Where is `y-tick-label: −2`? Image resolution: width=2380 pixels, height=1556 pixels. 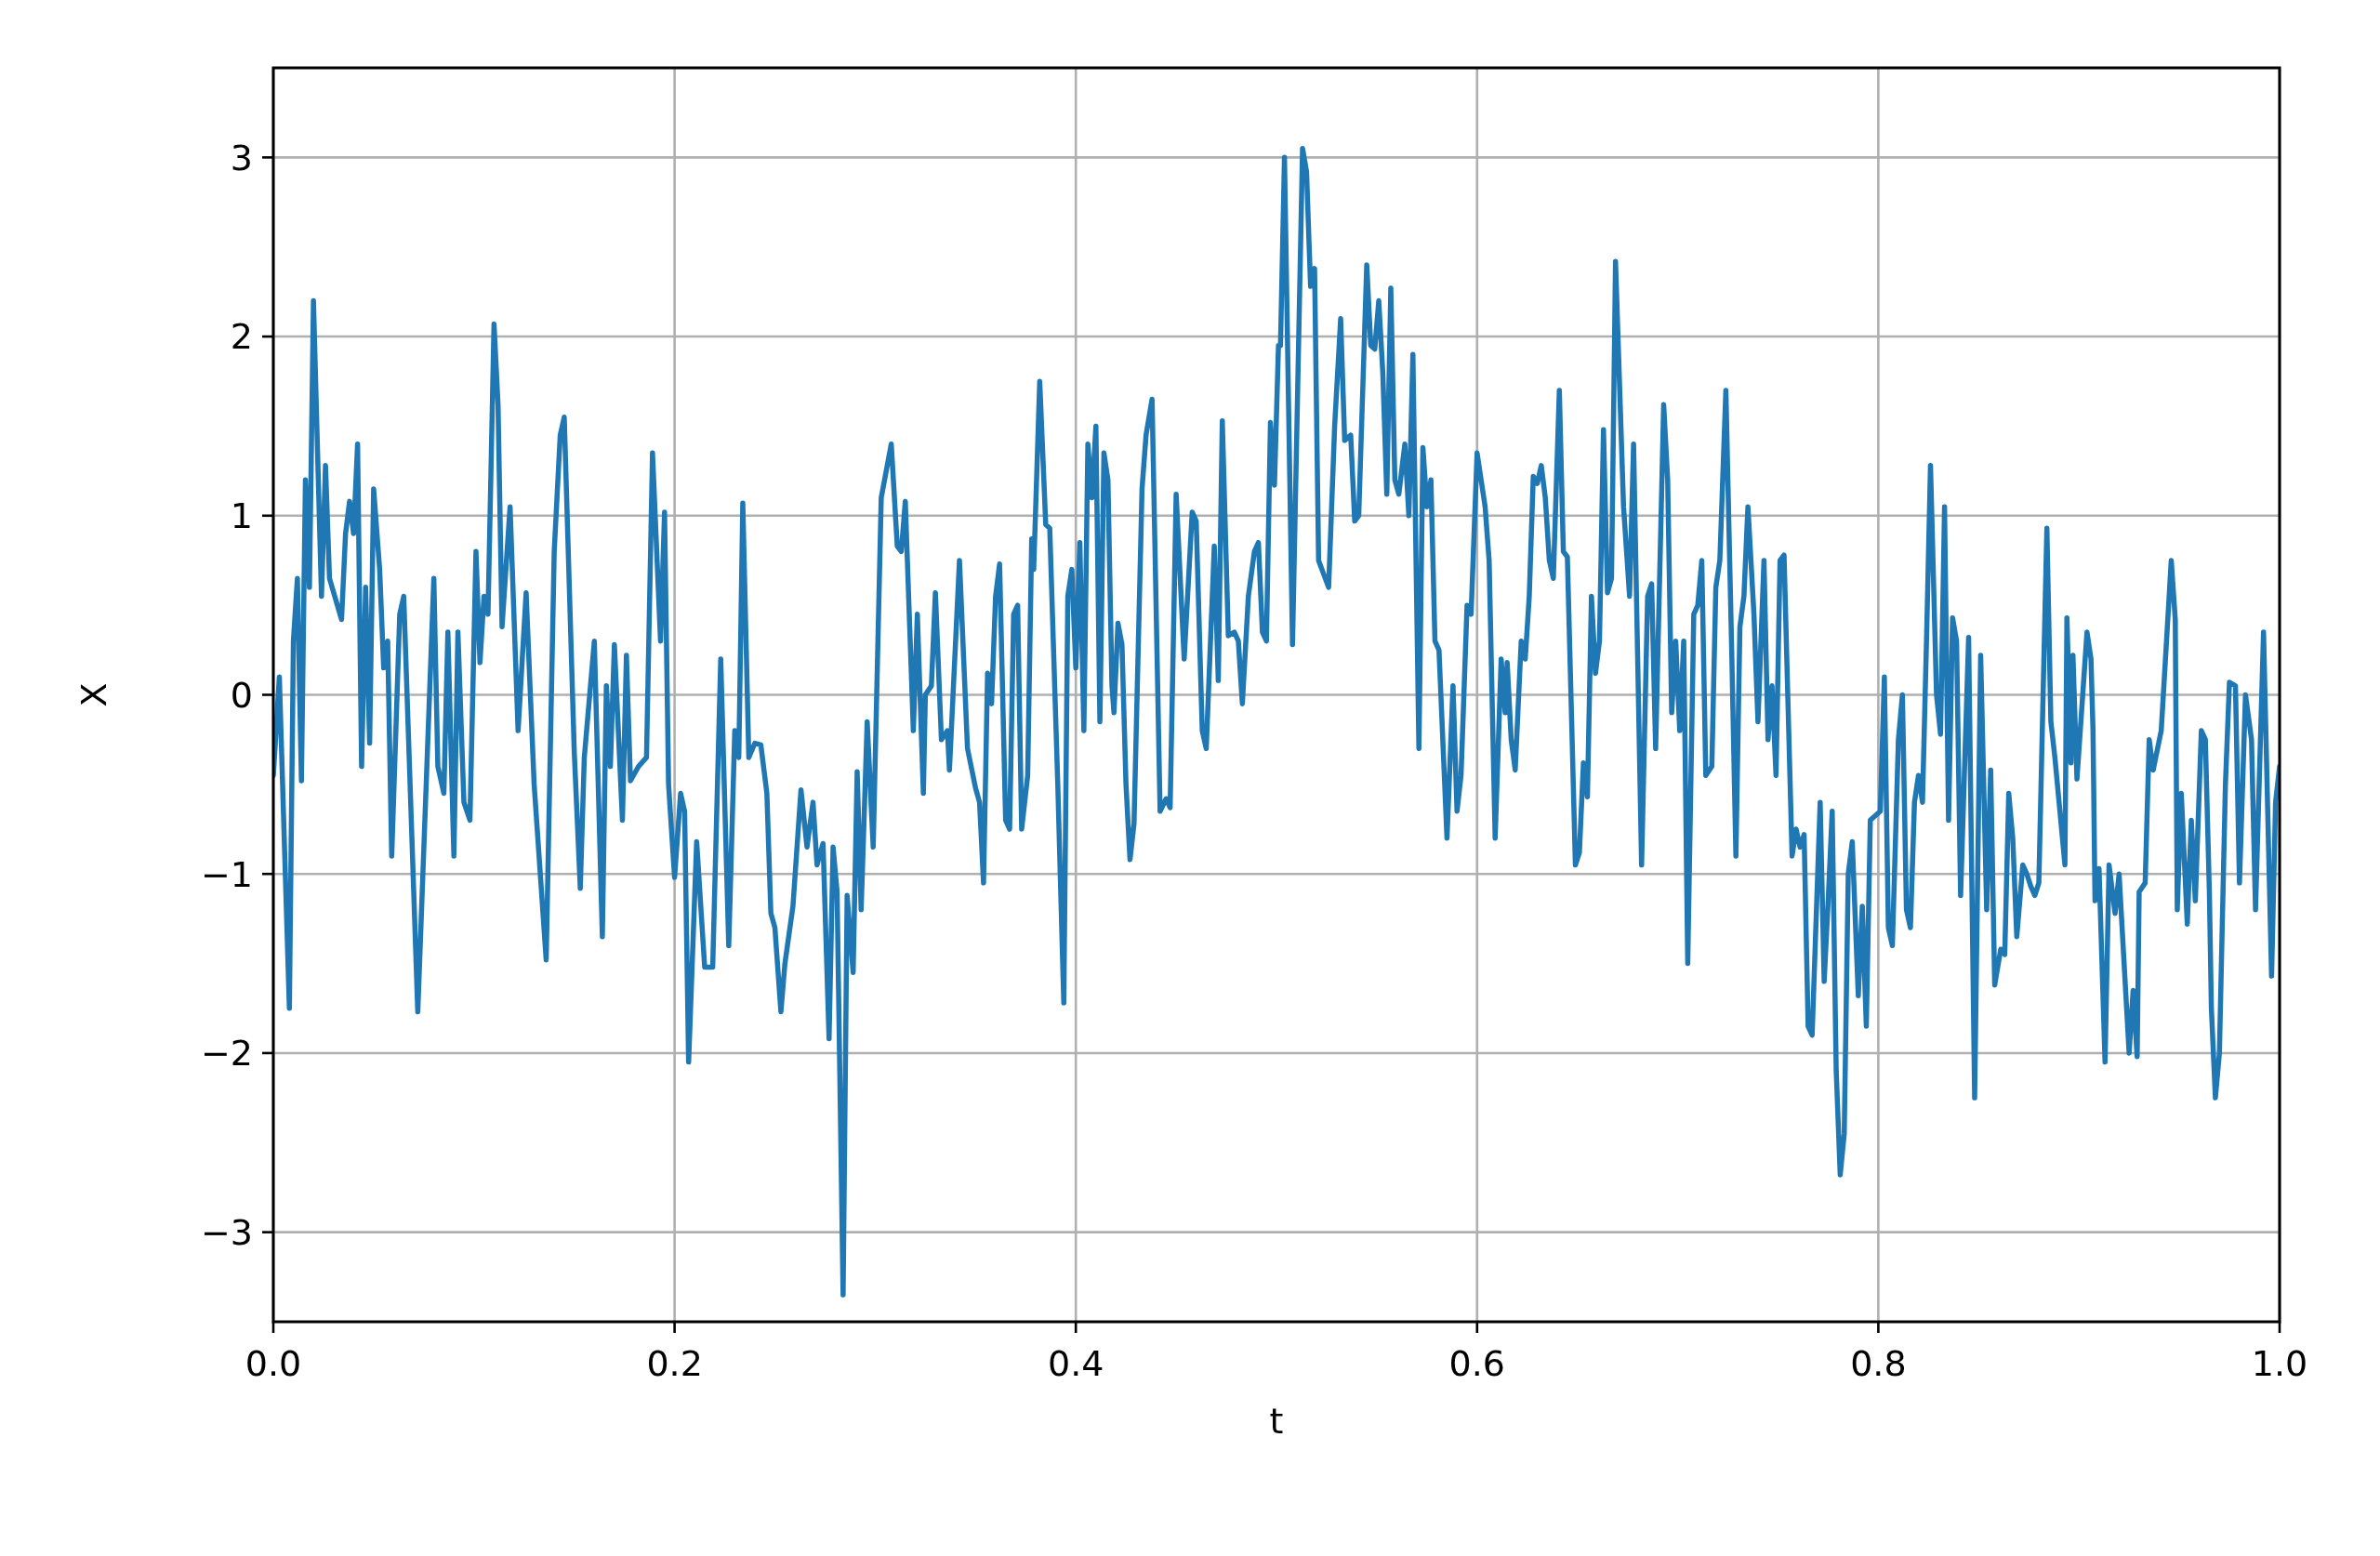
y-tick-label: −2 is located at coordinates (226, 1054).